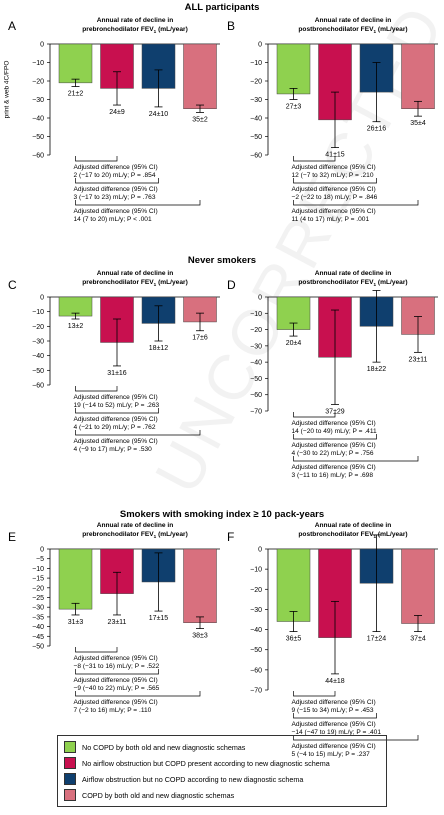  What do you see at coordinates (256, 670) in the screenshot?
I see `y-tick-label-f: −60` at bounding box center [256, 670].